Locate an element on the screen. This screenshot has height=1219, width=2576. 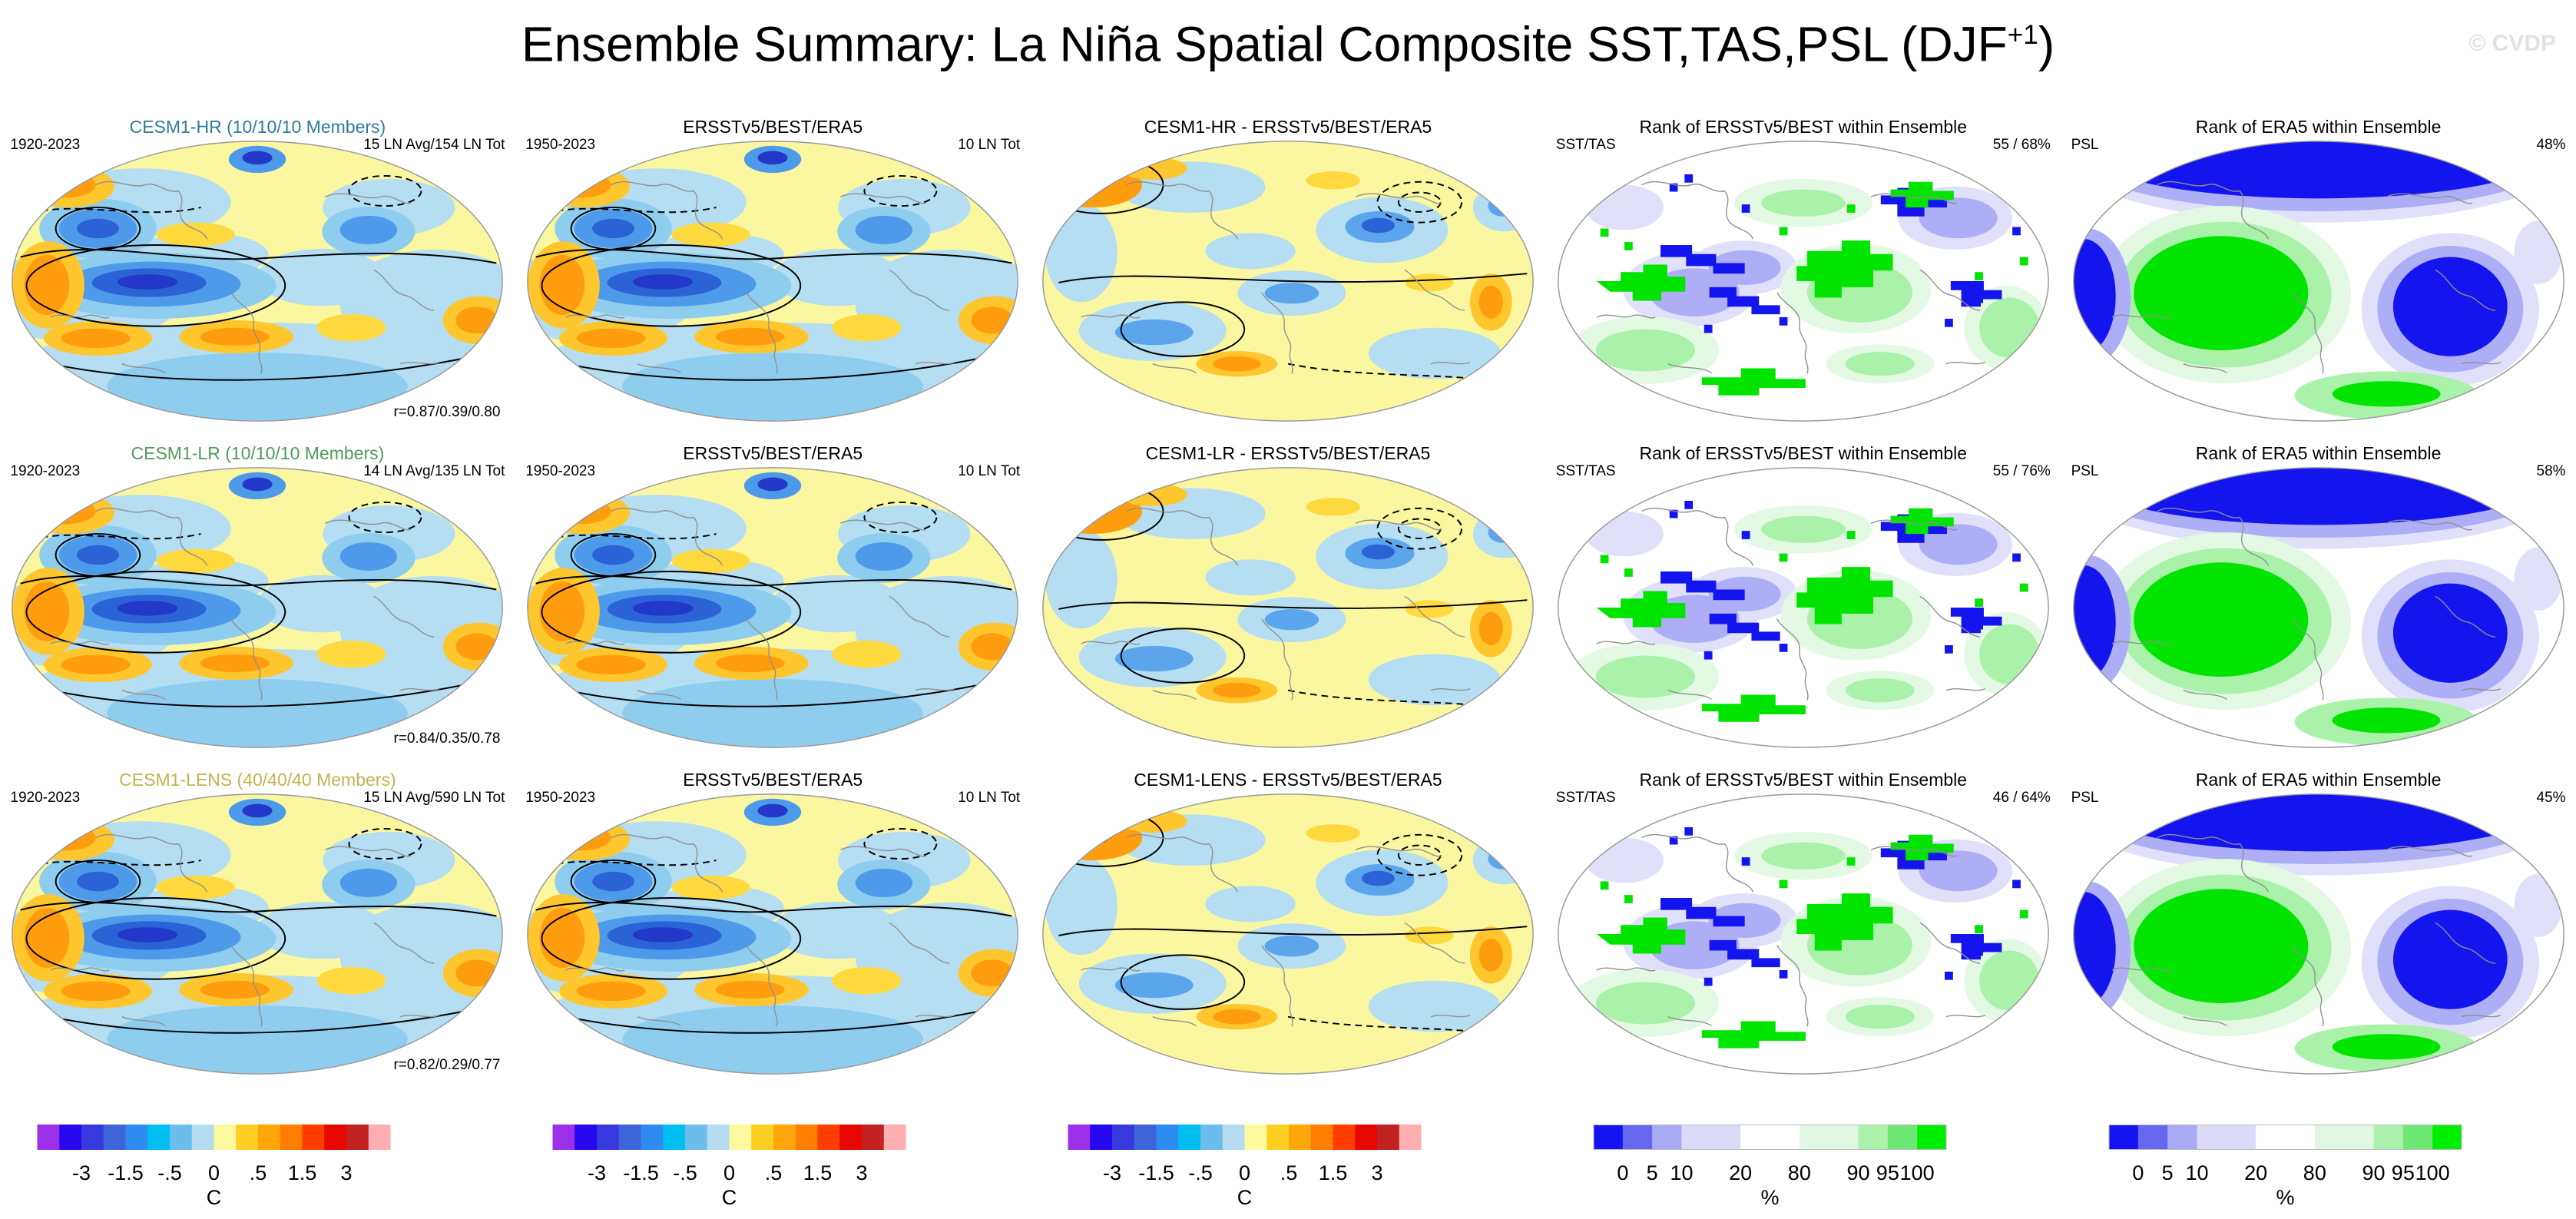
event-count-label: 14 LN Avg/135 LN Tot is located at coordinates (434, 471).